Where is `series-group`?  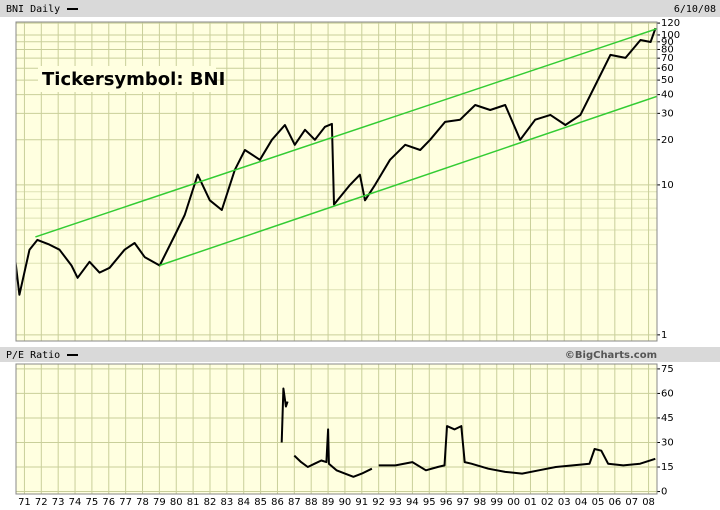
series-group is located at coordinates (468, 432).